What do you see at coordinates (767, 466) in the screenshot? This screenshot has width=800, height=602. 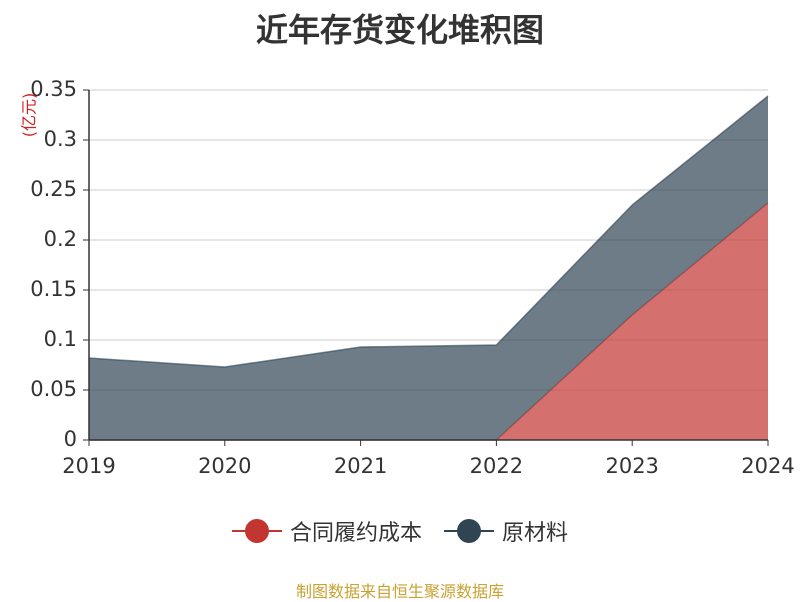 I see `x-tick-label: 2024` at bounding box center [767, 466].